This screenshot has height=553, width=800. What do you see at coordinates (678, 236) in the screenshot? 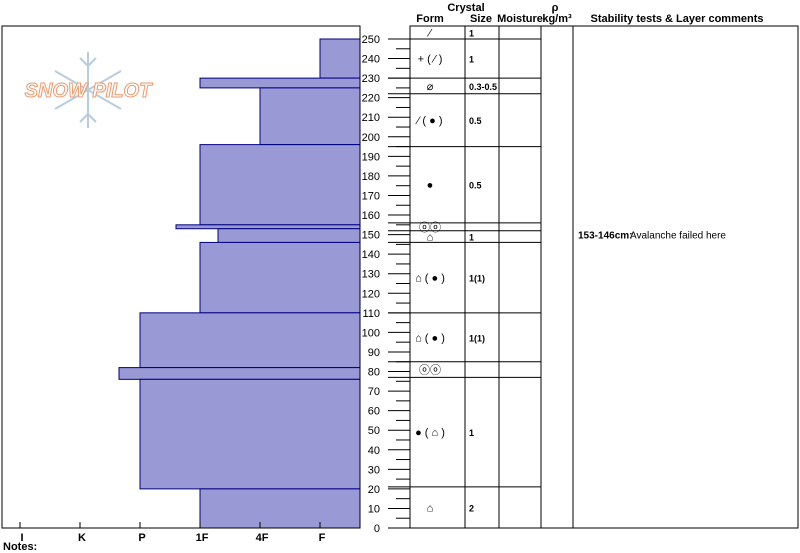
I see `comment-text: Avalanche failed here` at bounding box center [678, 236].